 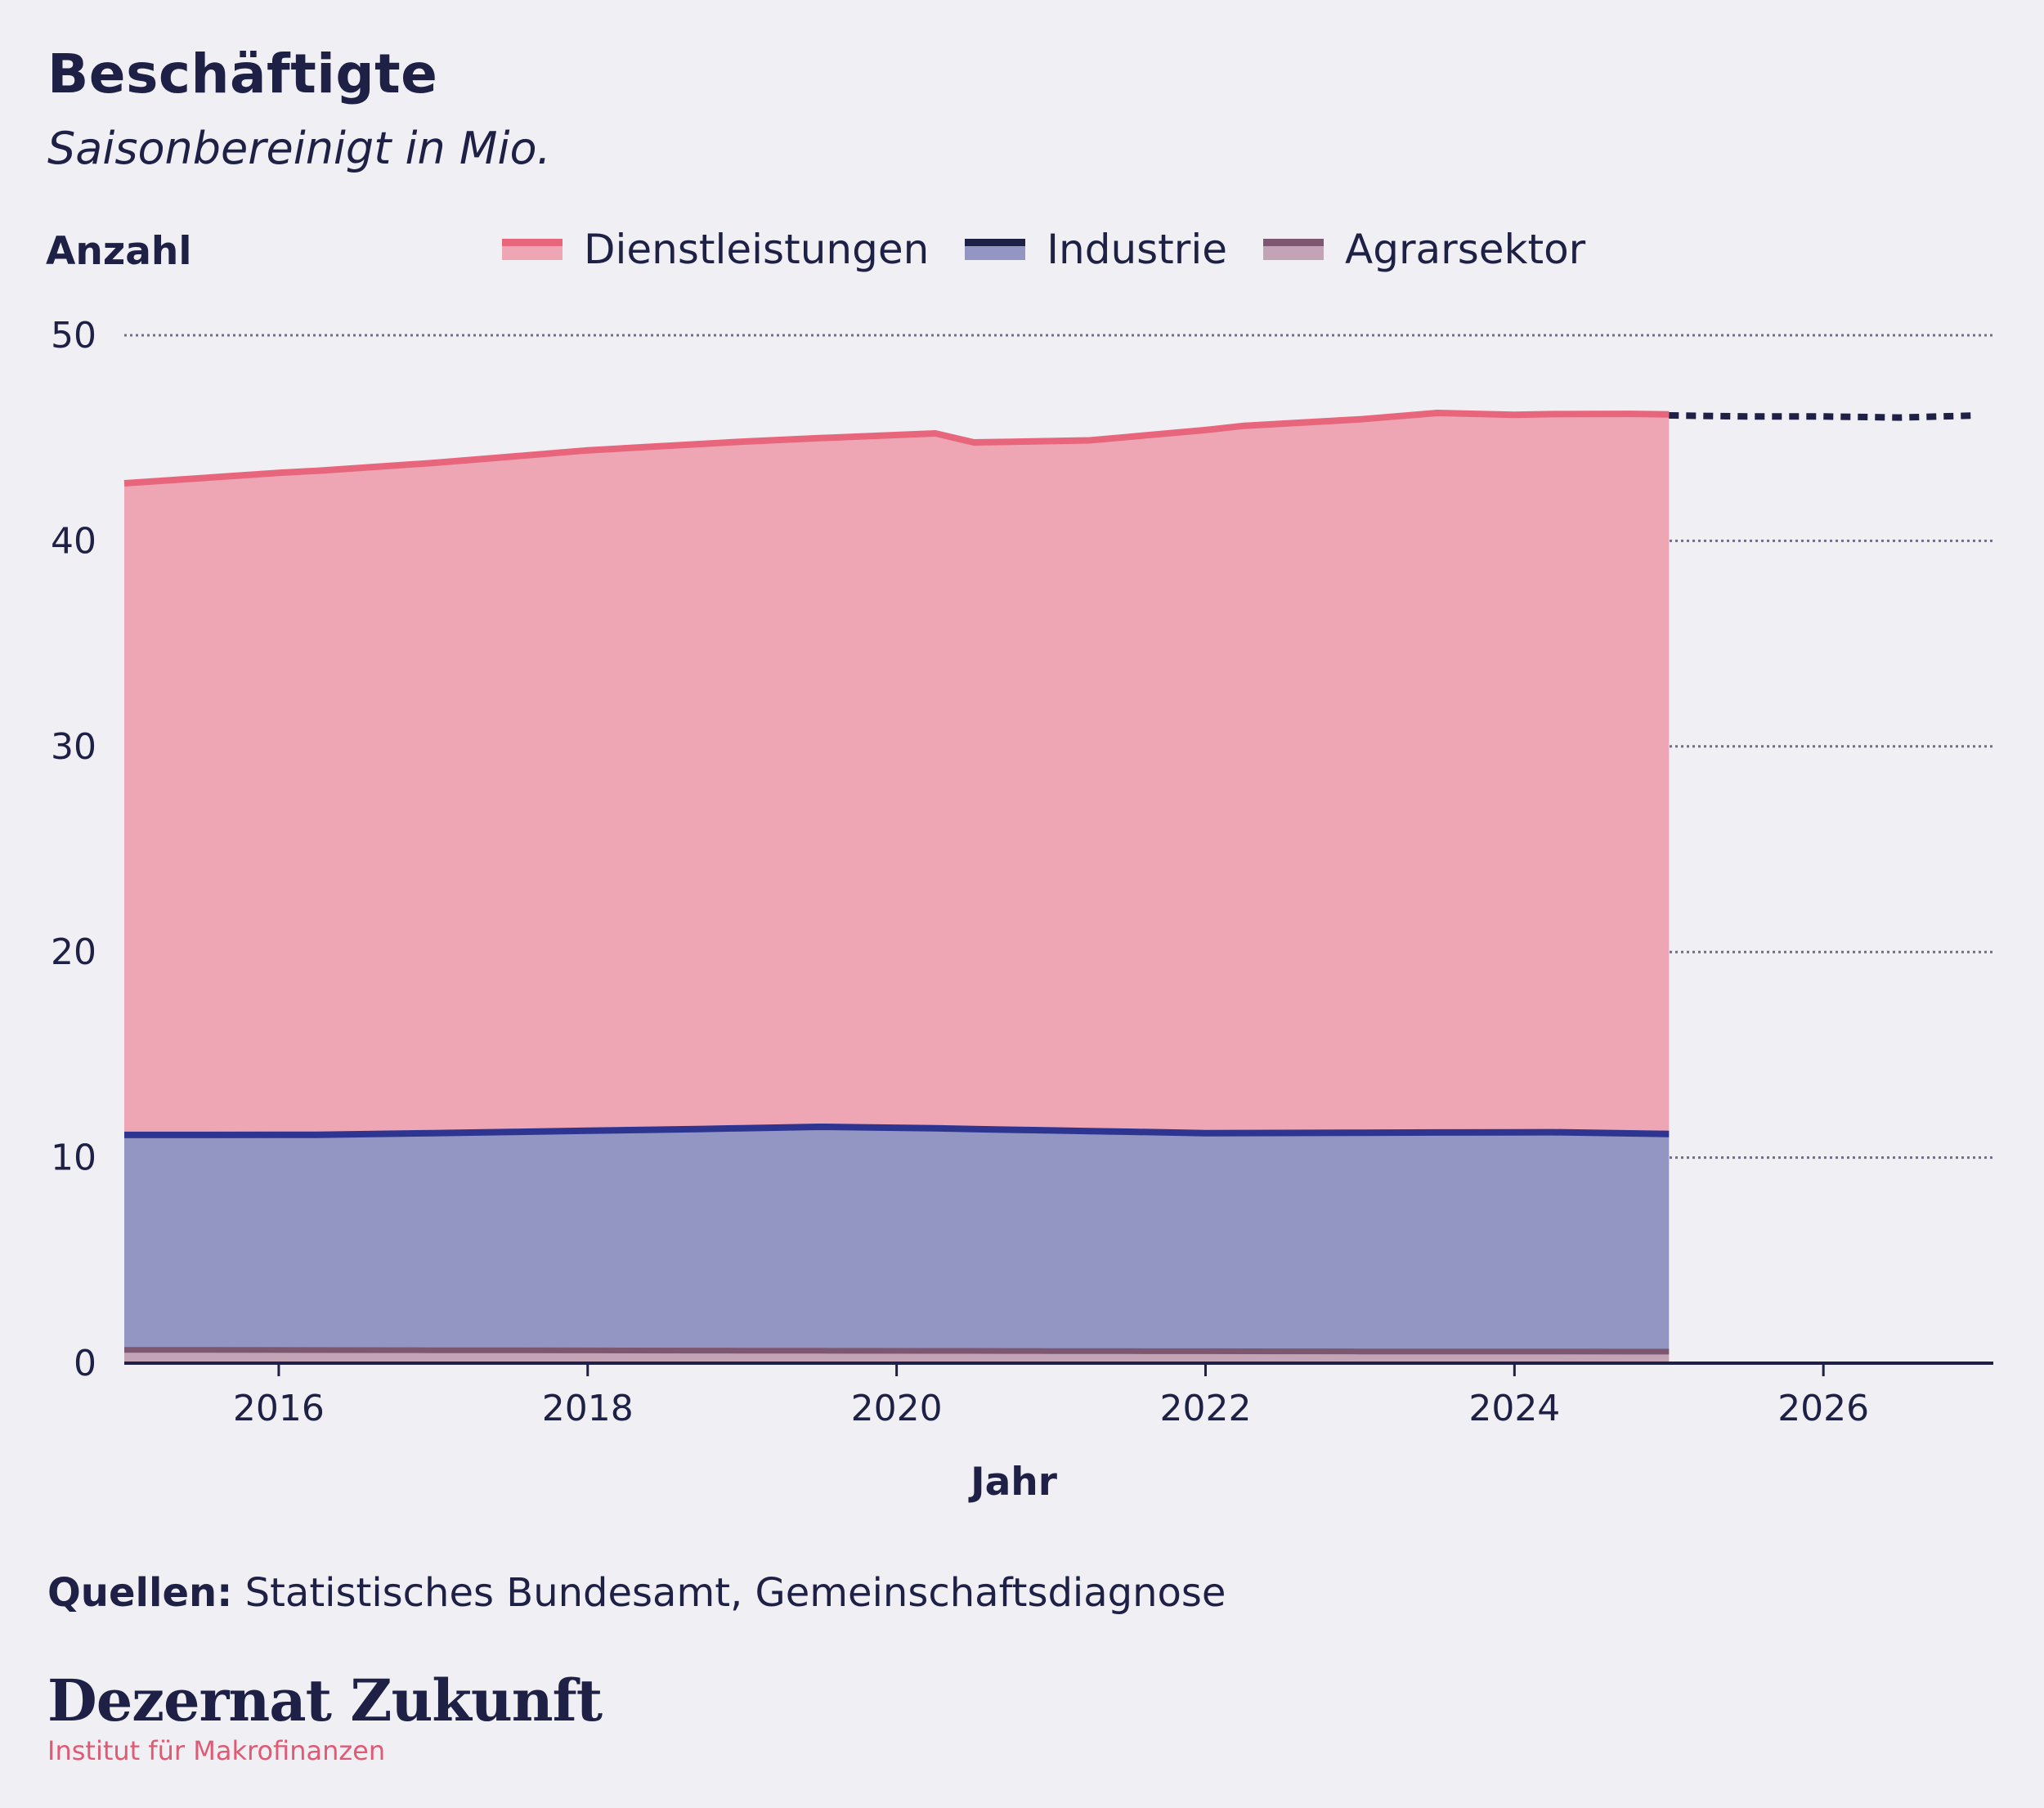 What do you see at coordinates (588, 1408) in the screenshot?
I see `x-tick-2018: 2018` at bounding box center [588, 1408].